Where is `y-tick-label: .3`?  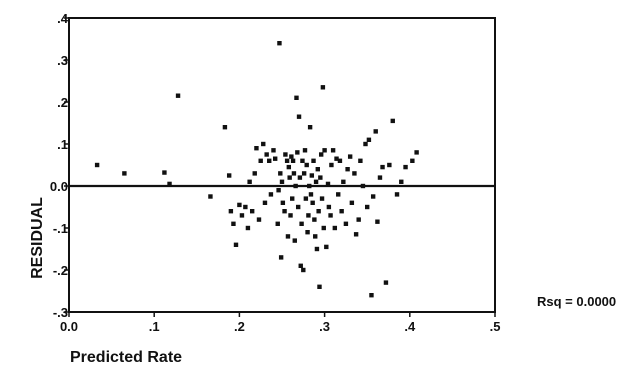
y-tick-label: .3 is located at coordinates (62, 60).